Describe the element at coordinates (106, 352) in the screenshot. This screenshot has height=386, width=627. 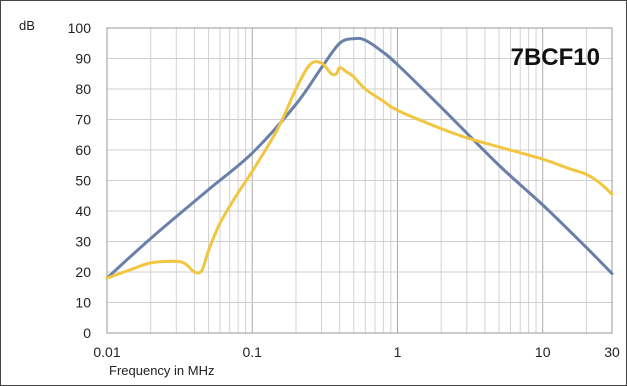
I see `x-tick-label: 0.01` at that location.